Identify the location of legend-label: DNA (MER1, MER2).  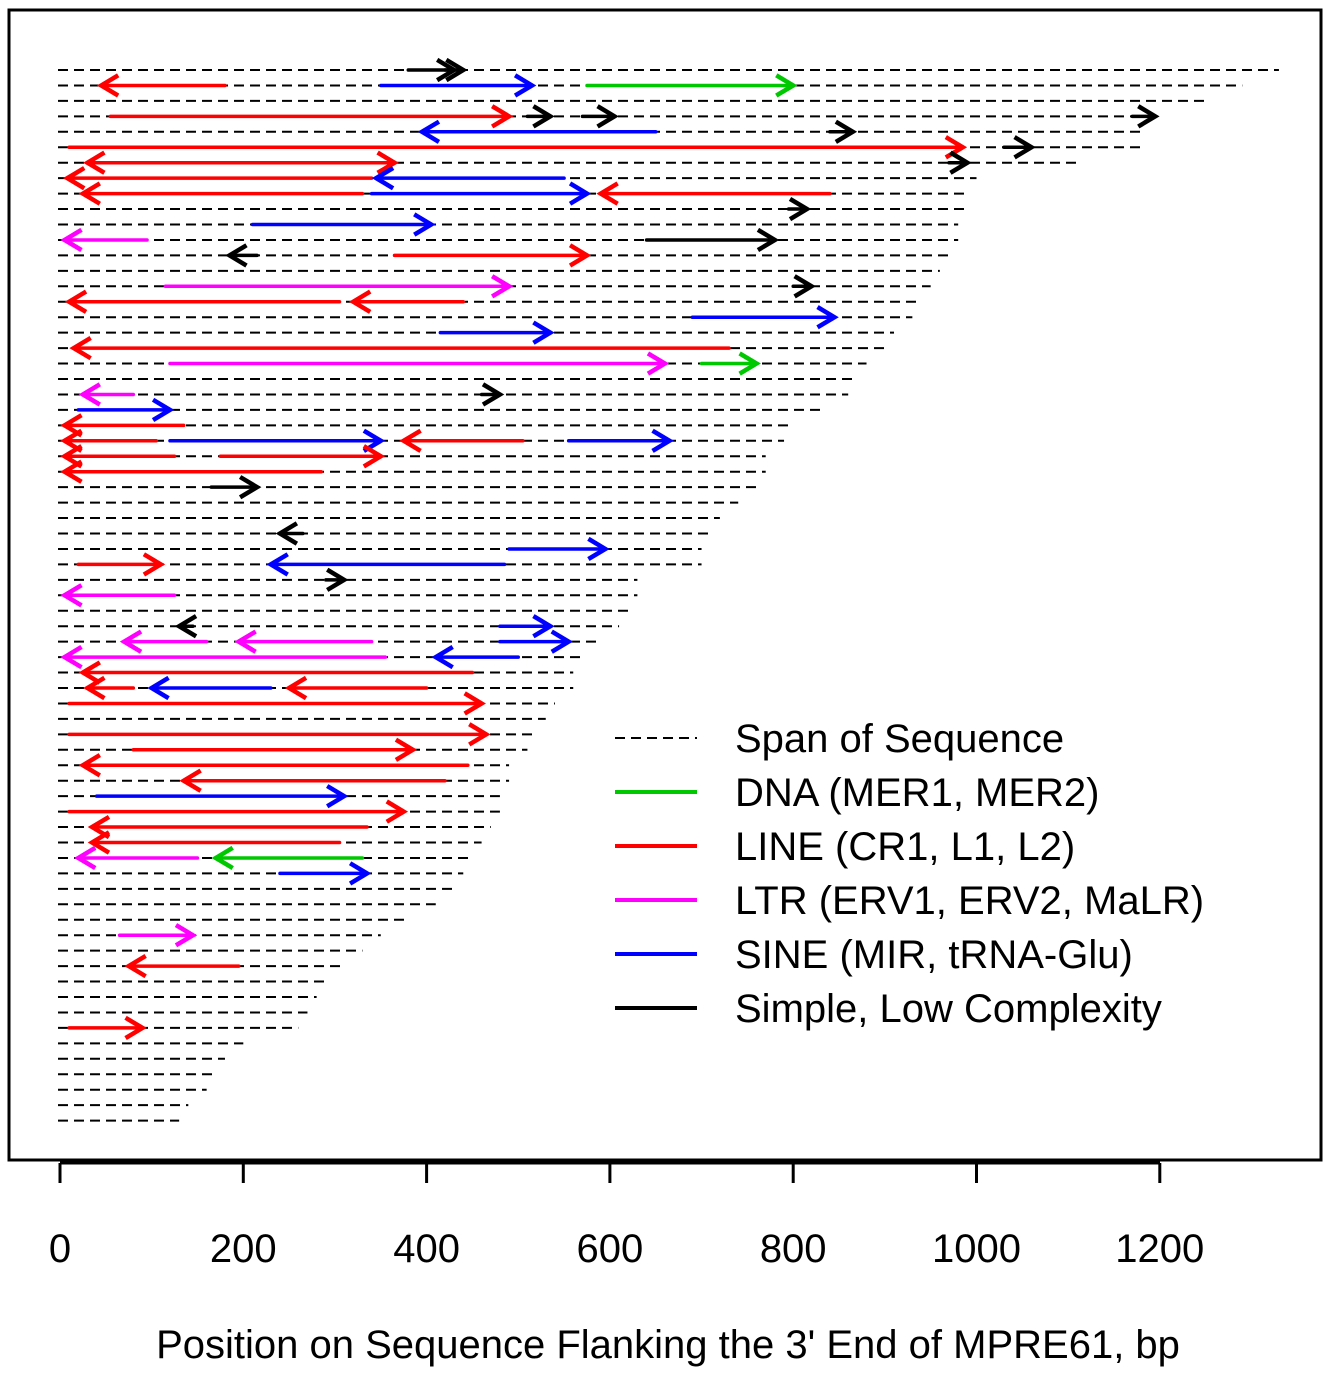
(917, 793).